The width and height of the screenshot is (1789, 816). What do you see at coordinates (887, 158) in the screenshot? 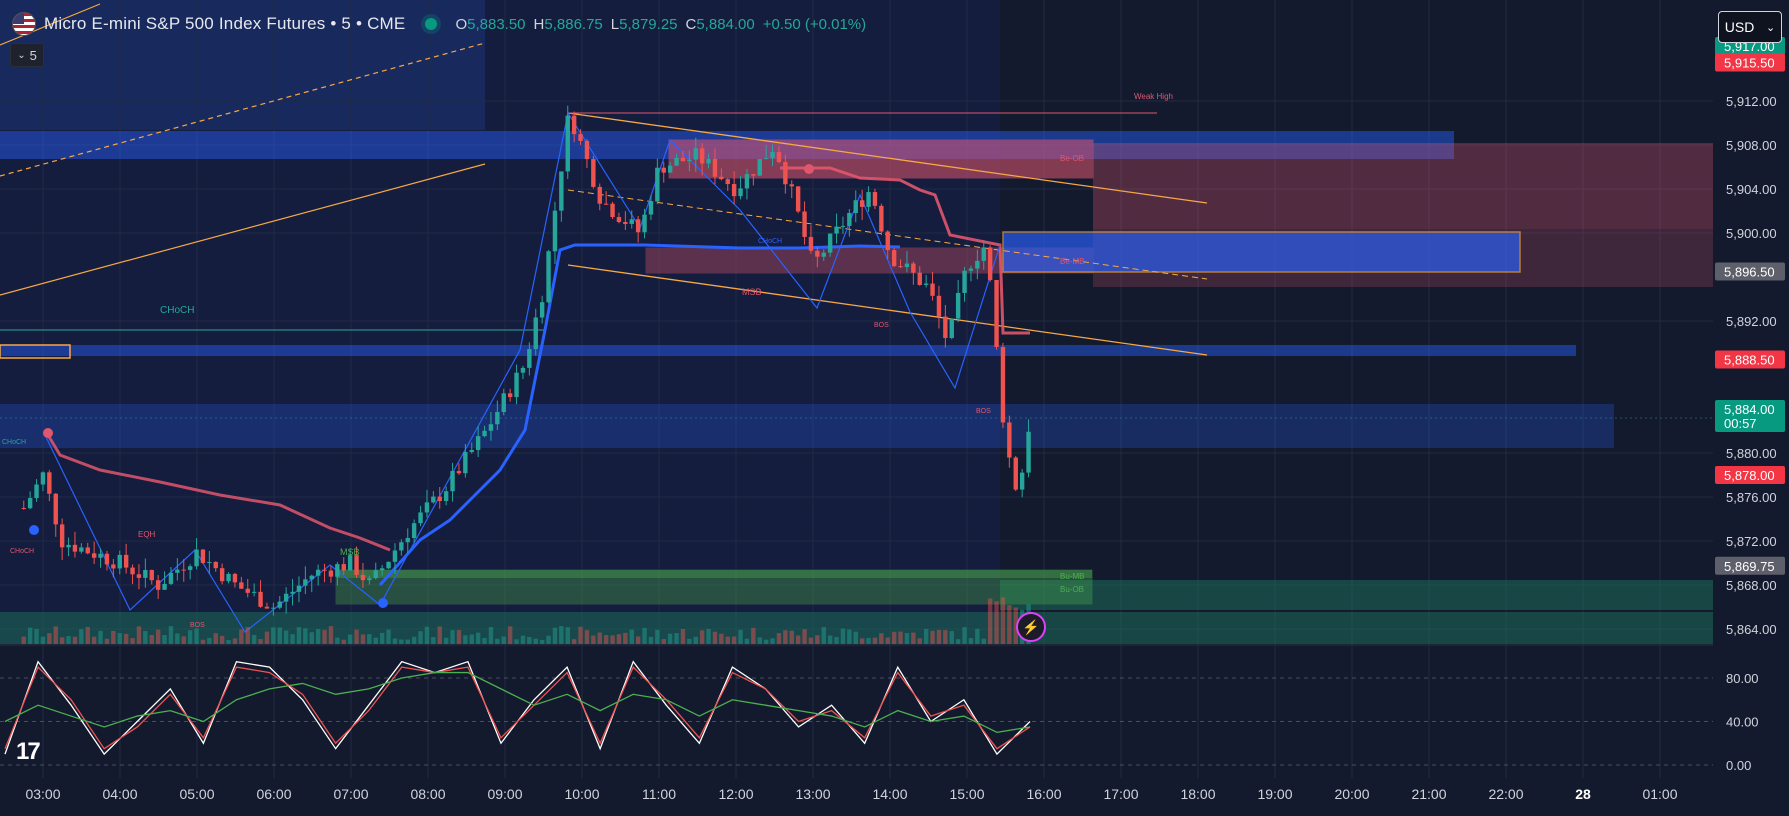
I see `channel-top` at bounding box center [887, 158].